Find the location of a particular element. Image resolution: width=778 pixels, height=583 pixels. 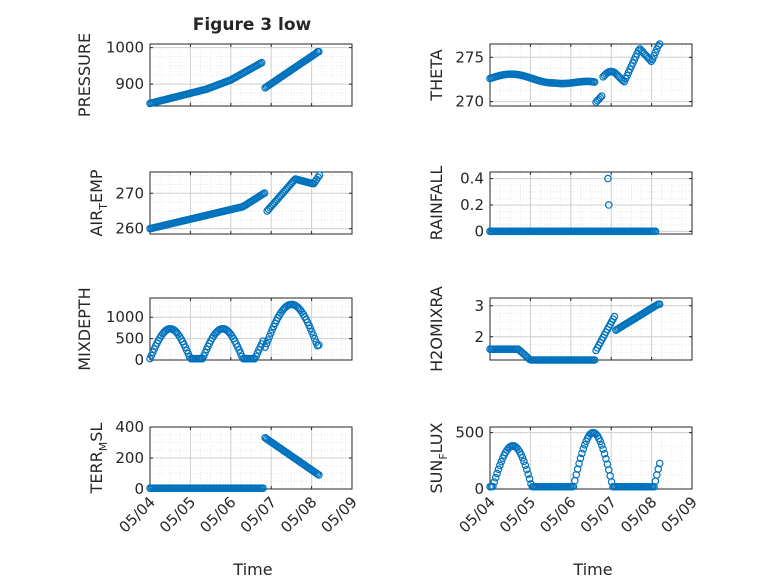

y-tick-label: 260 is located at coordinates (129, 229).